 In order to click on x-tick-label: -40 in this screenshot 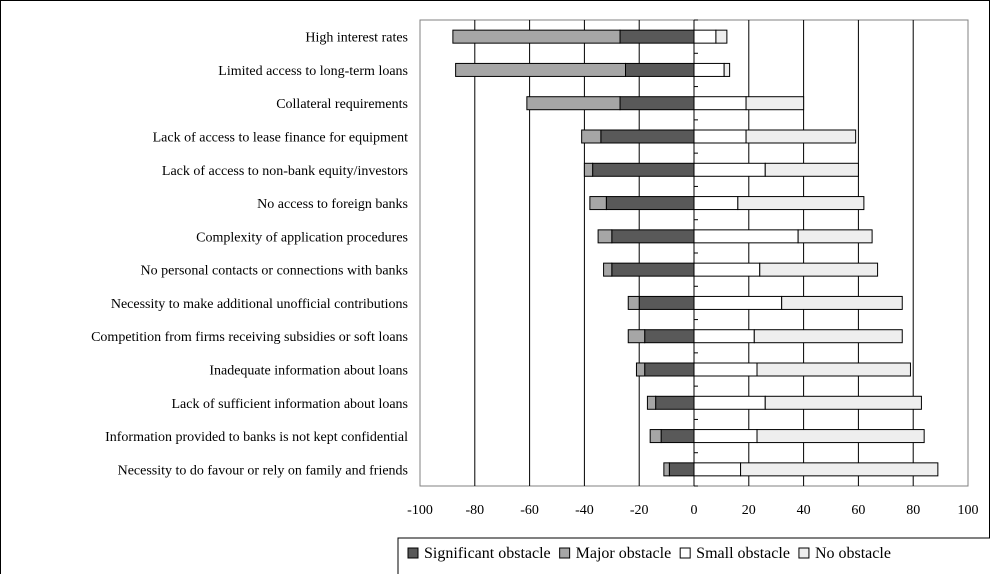, I will do `click(584, 510)`.